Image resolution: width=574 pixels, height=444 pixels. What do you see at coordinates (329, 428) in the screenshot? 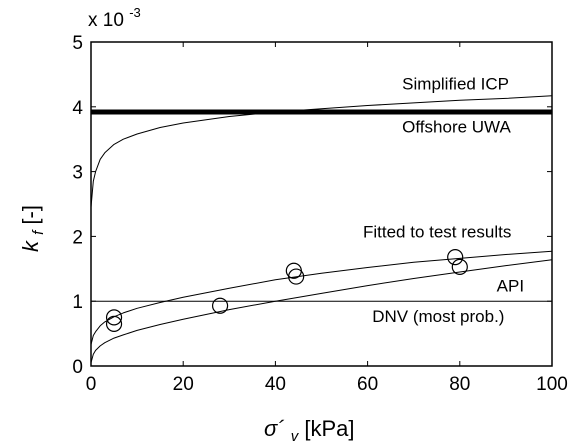
I see `x-label-unit: [kPa]` at bounding box center [329, 428].